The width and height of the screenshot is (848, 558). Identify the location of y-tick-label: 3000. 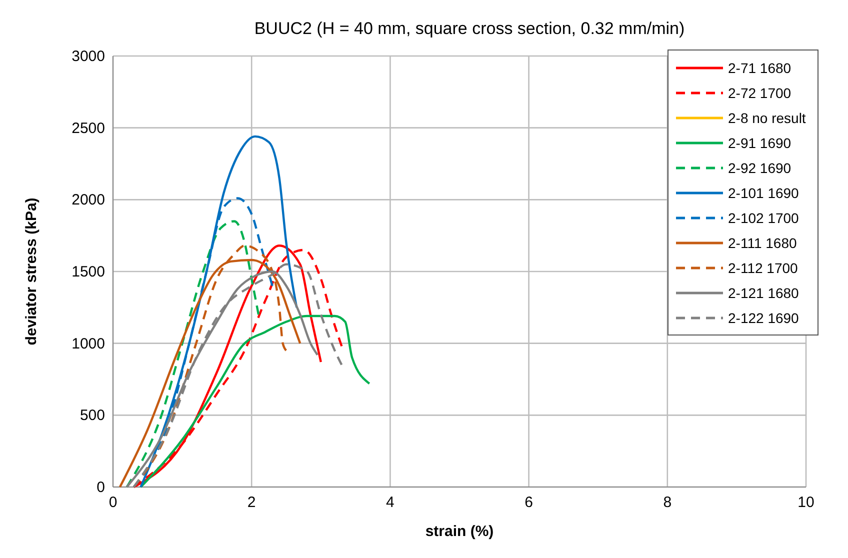
(88, 56).